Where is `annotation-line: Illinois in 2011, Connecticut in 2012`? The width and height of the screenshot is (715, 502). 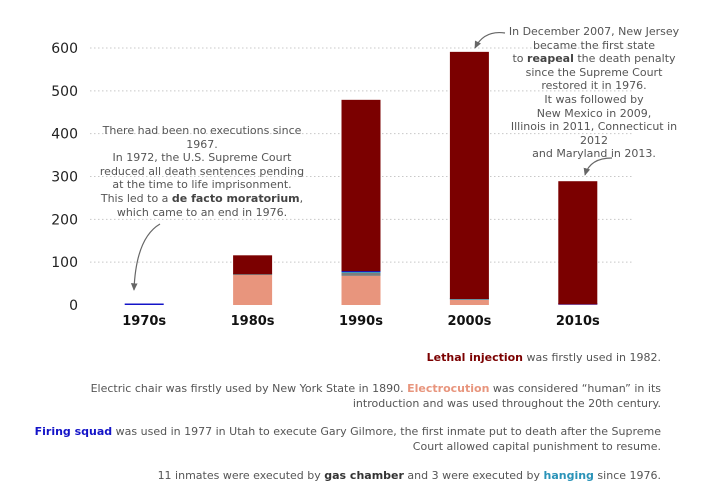
annotation-line: Illinois in 2011, Connecticut in 2012 is located at coordinates (594, 133).